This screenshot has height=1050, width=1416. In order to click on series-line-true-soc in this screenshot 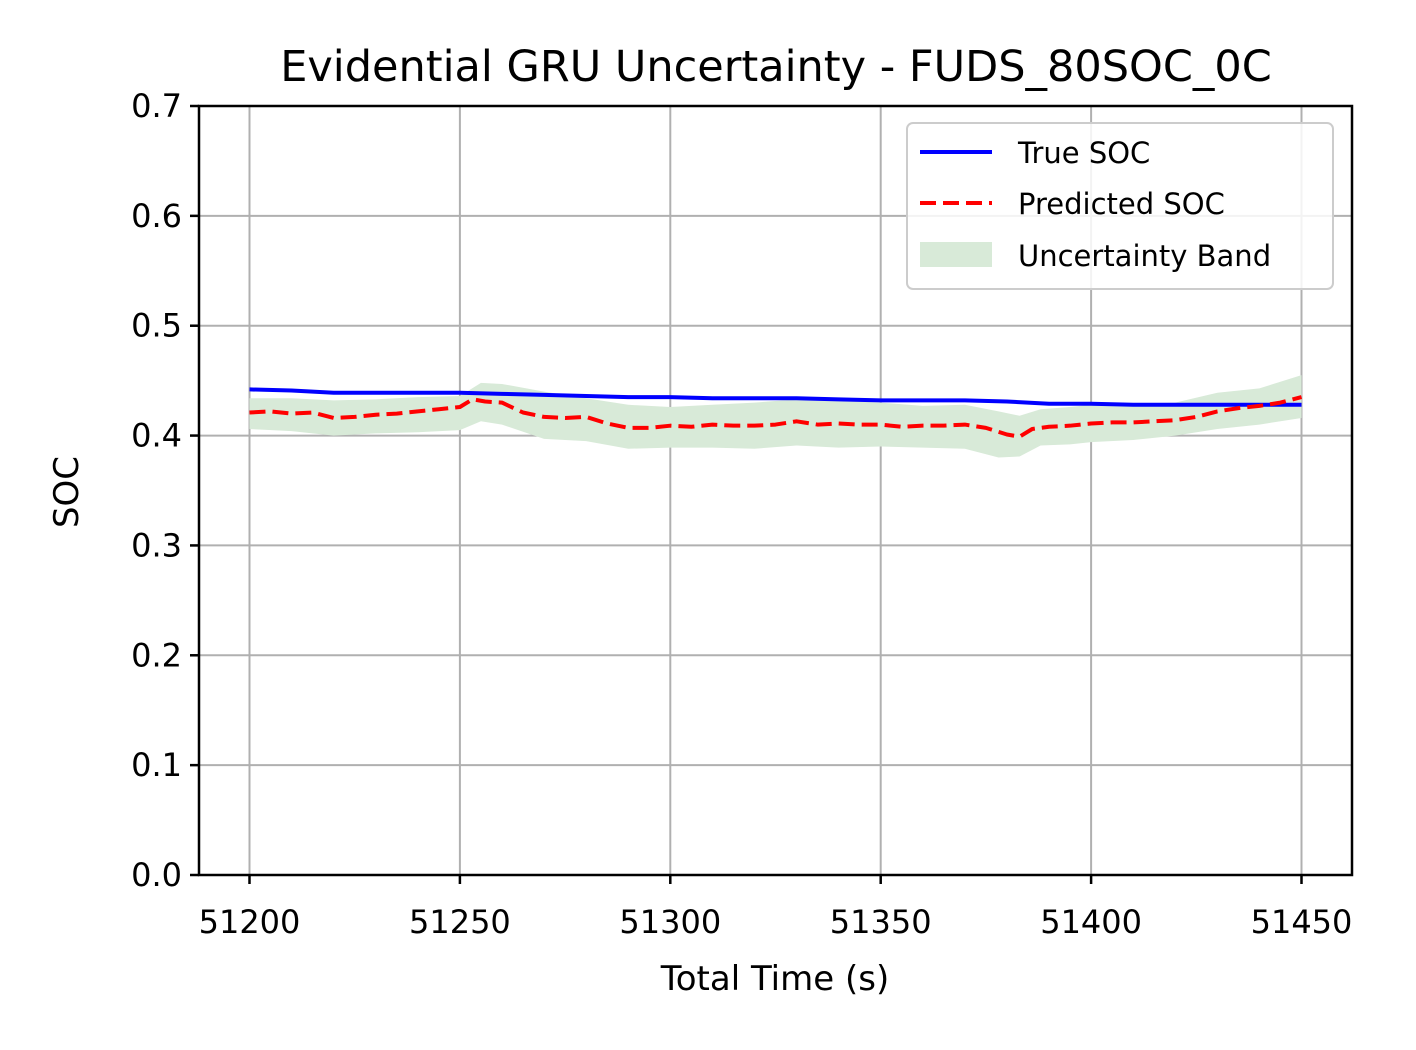, I will do `click(775, 397)`.